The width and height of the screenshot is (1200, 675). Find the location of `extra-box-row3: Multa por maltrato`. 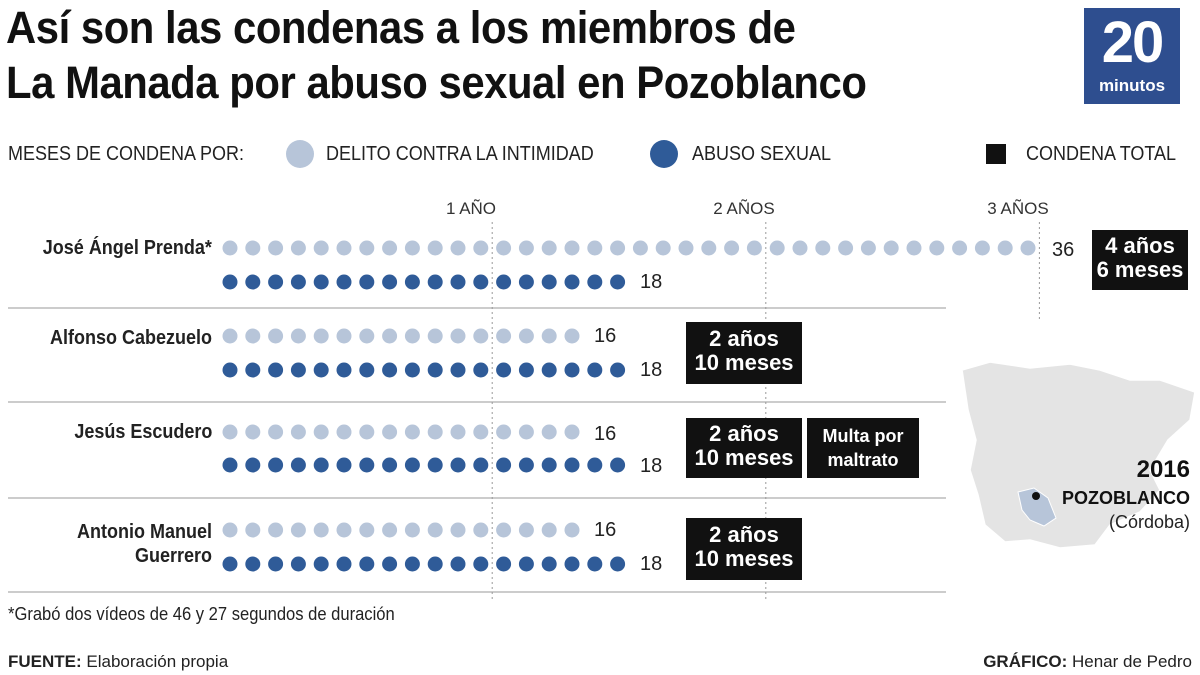

extra-box-row3: Multa por maltrato is located at coordinates (862, 448).